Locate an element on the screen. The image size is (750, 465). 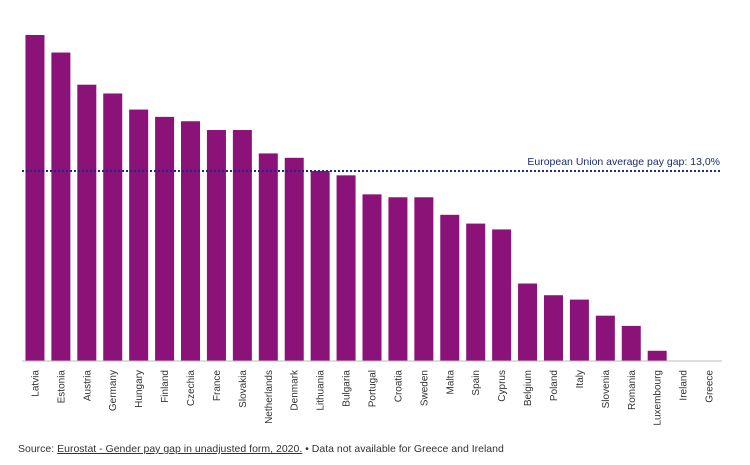
bar-luxembourg is located at coordinates (657, 355).